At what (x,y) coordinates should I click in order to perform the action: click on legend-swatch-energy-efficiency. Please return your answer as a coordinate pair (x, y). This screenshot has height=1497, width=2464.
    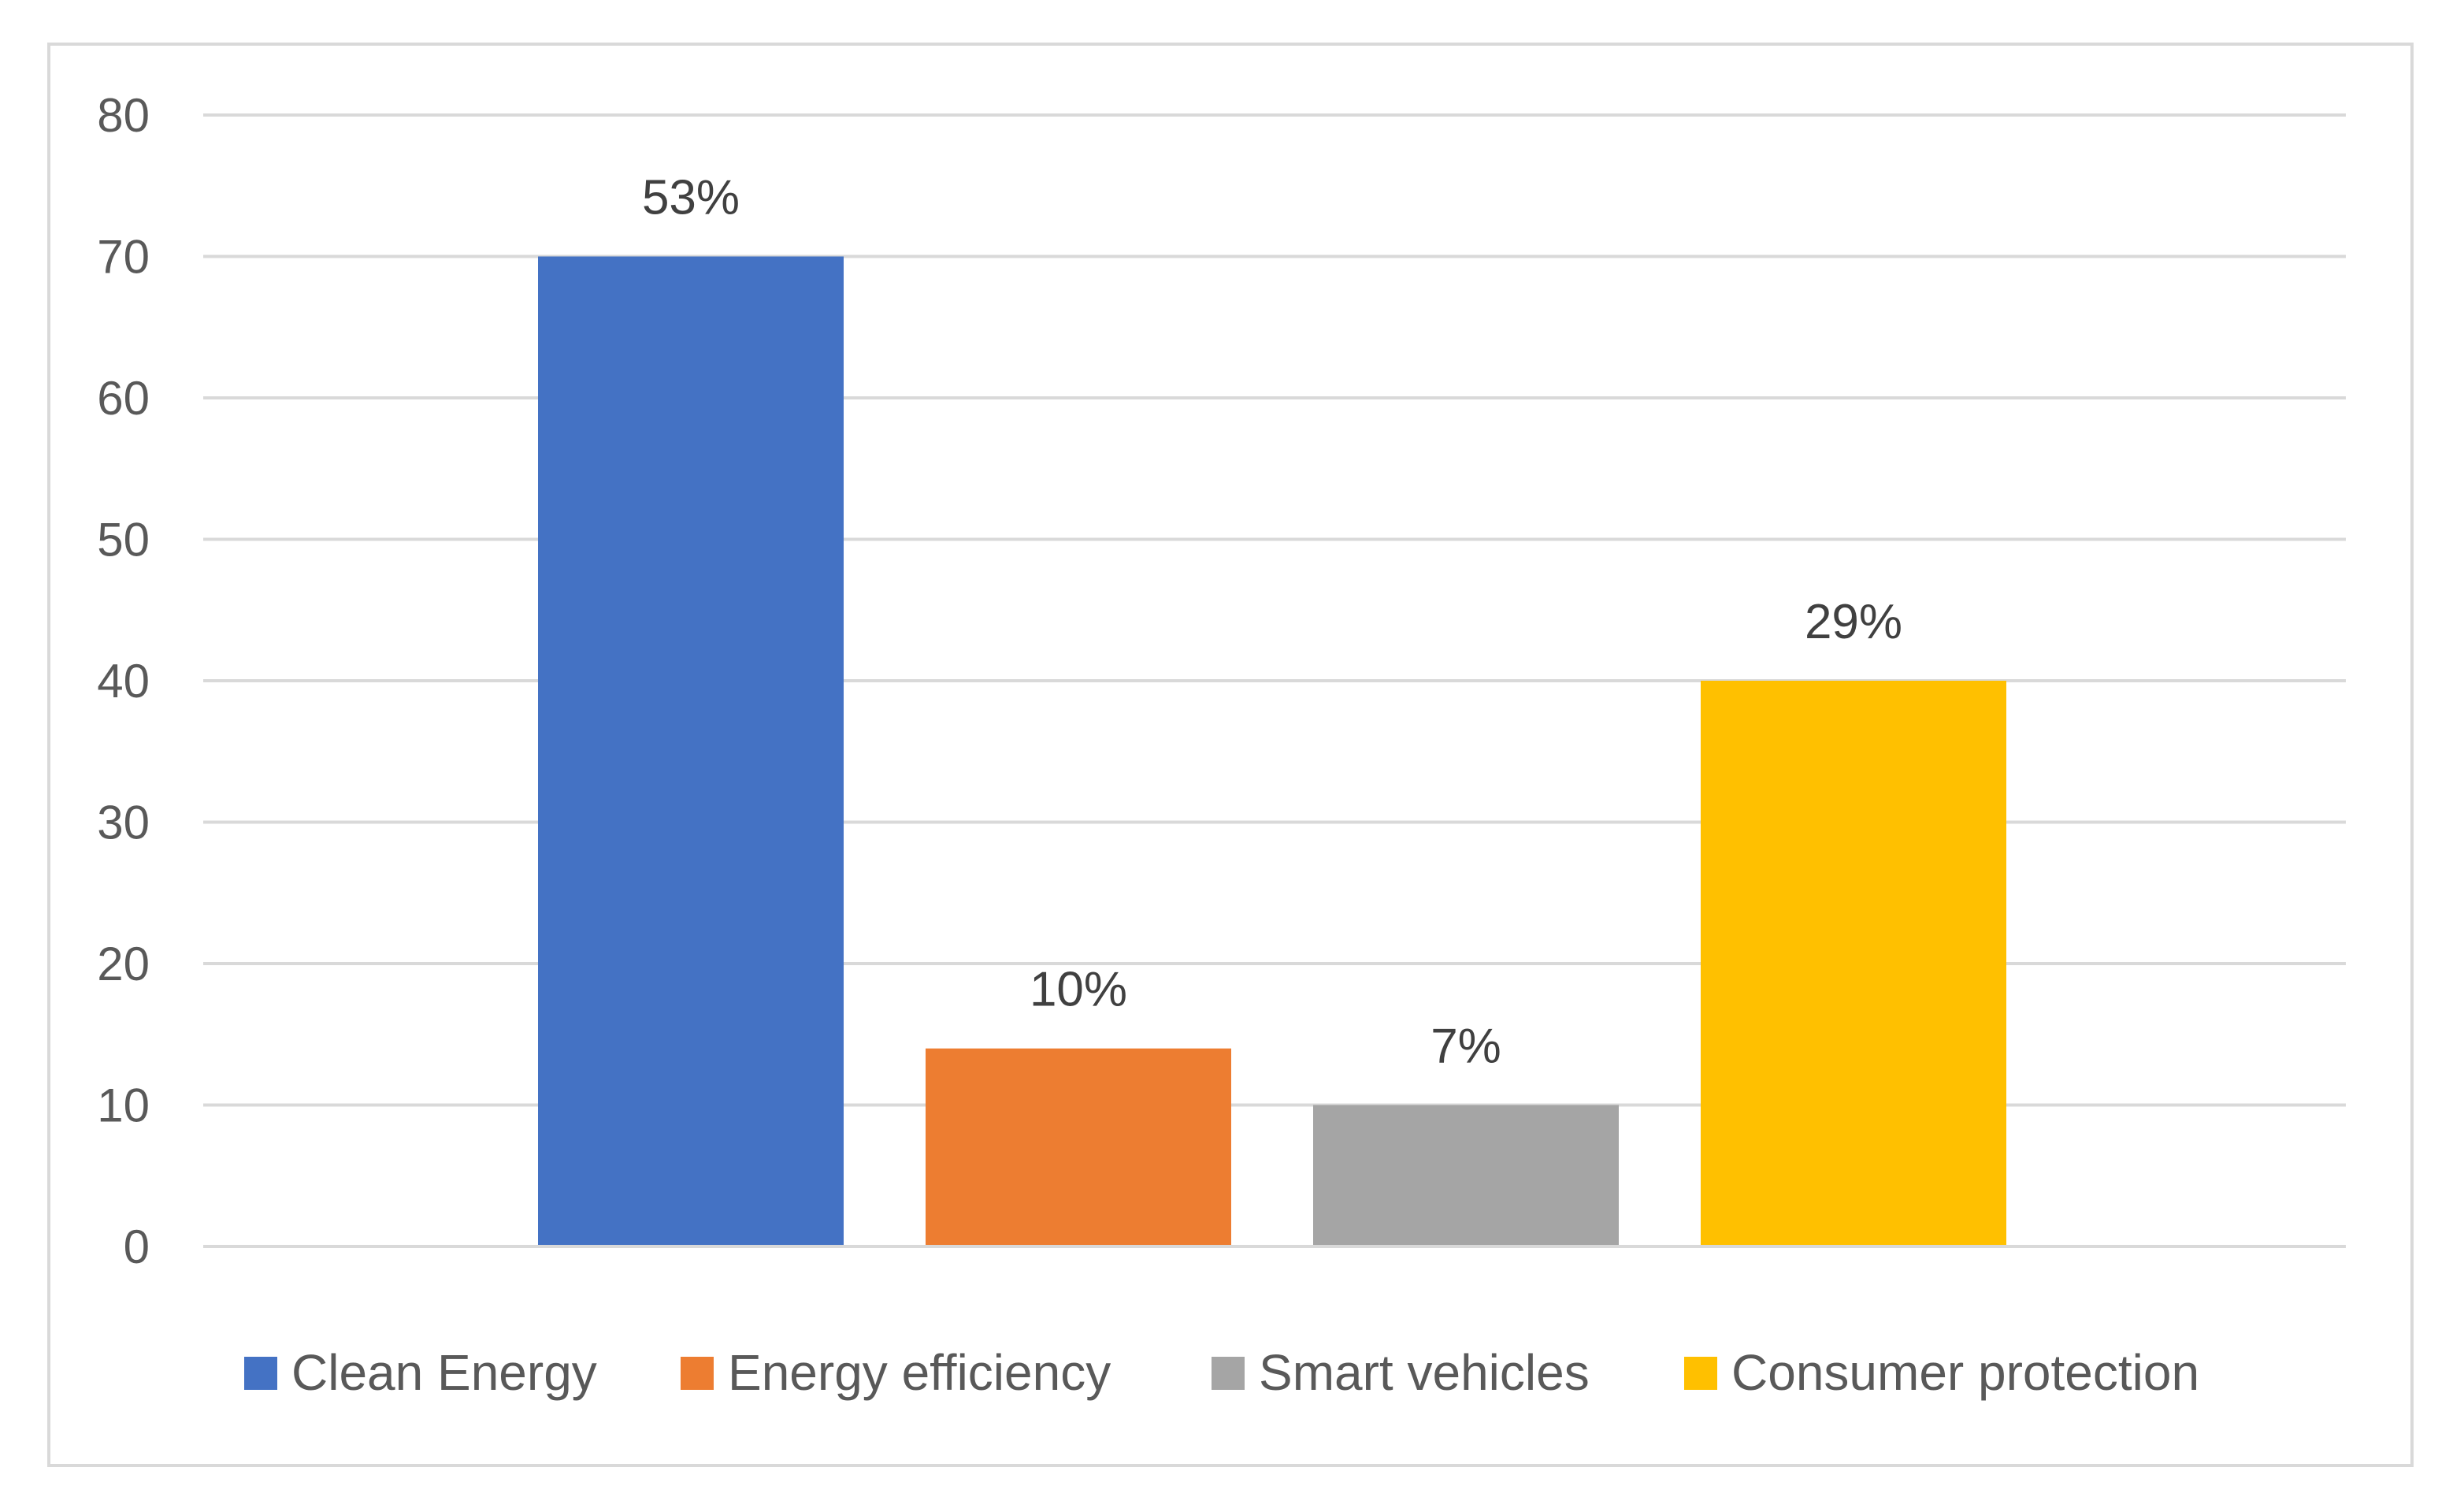
    Looking at the image, I should click on (697, 1373).